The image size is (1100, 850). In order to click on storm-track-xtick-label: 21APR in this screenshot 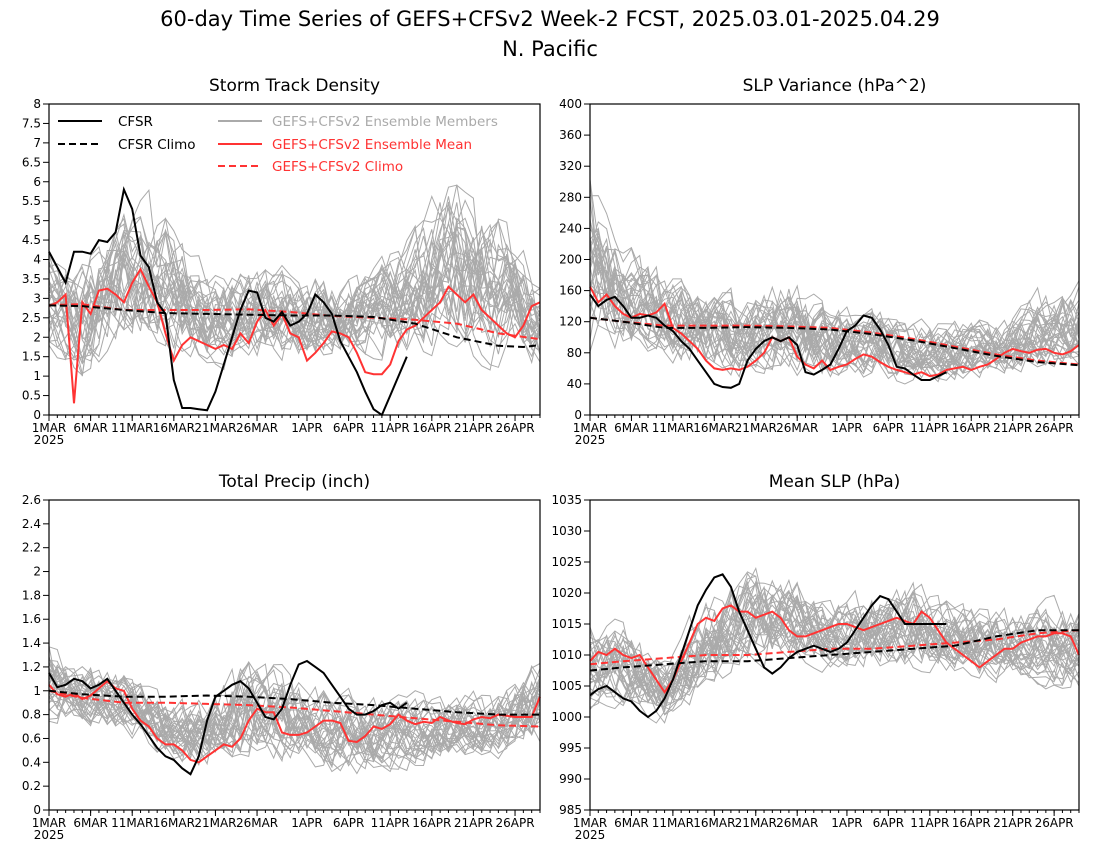, I will do `click(473, 428)`.